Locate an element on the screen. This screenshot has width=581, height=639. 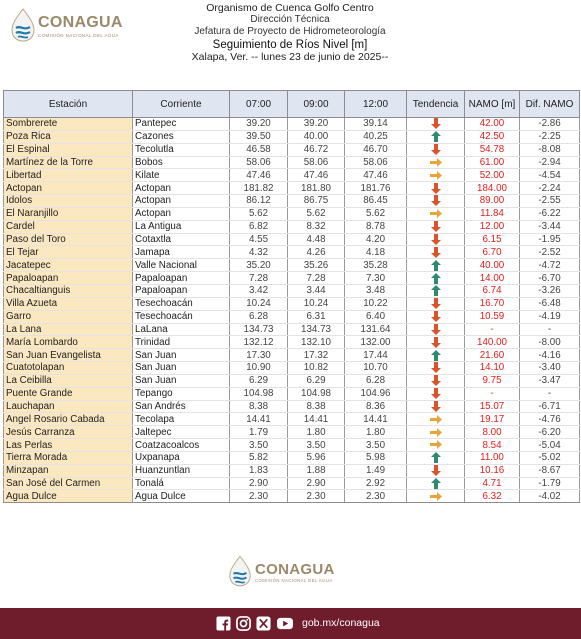
level-1200-cell: 131.64 is located at coordinates (375, 330).